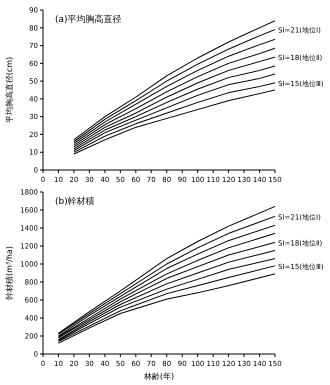 This screenshot has width=330, height=385. What do you see at coordinates (9, 90) in the screenshot?
I see `y-axis-title: 平均胸高直径(cm)` at bounding box center [9, 90].